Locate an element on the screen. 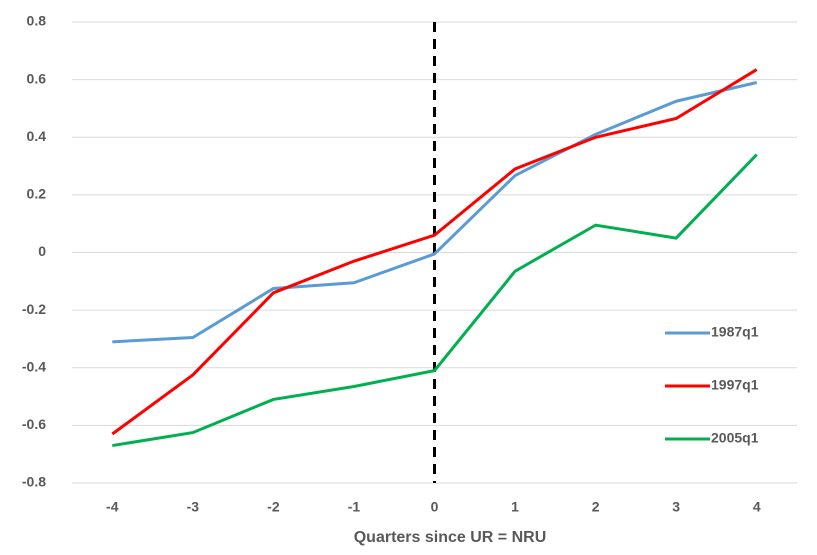  legend-label: 2005q1 is located at coordinates (735, 438).